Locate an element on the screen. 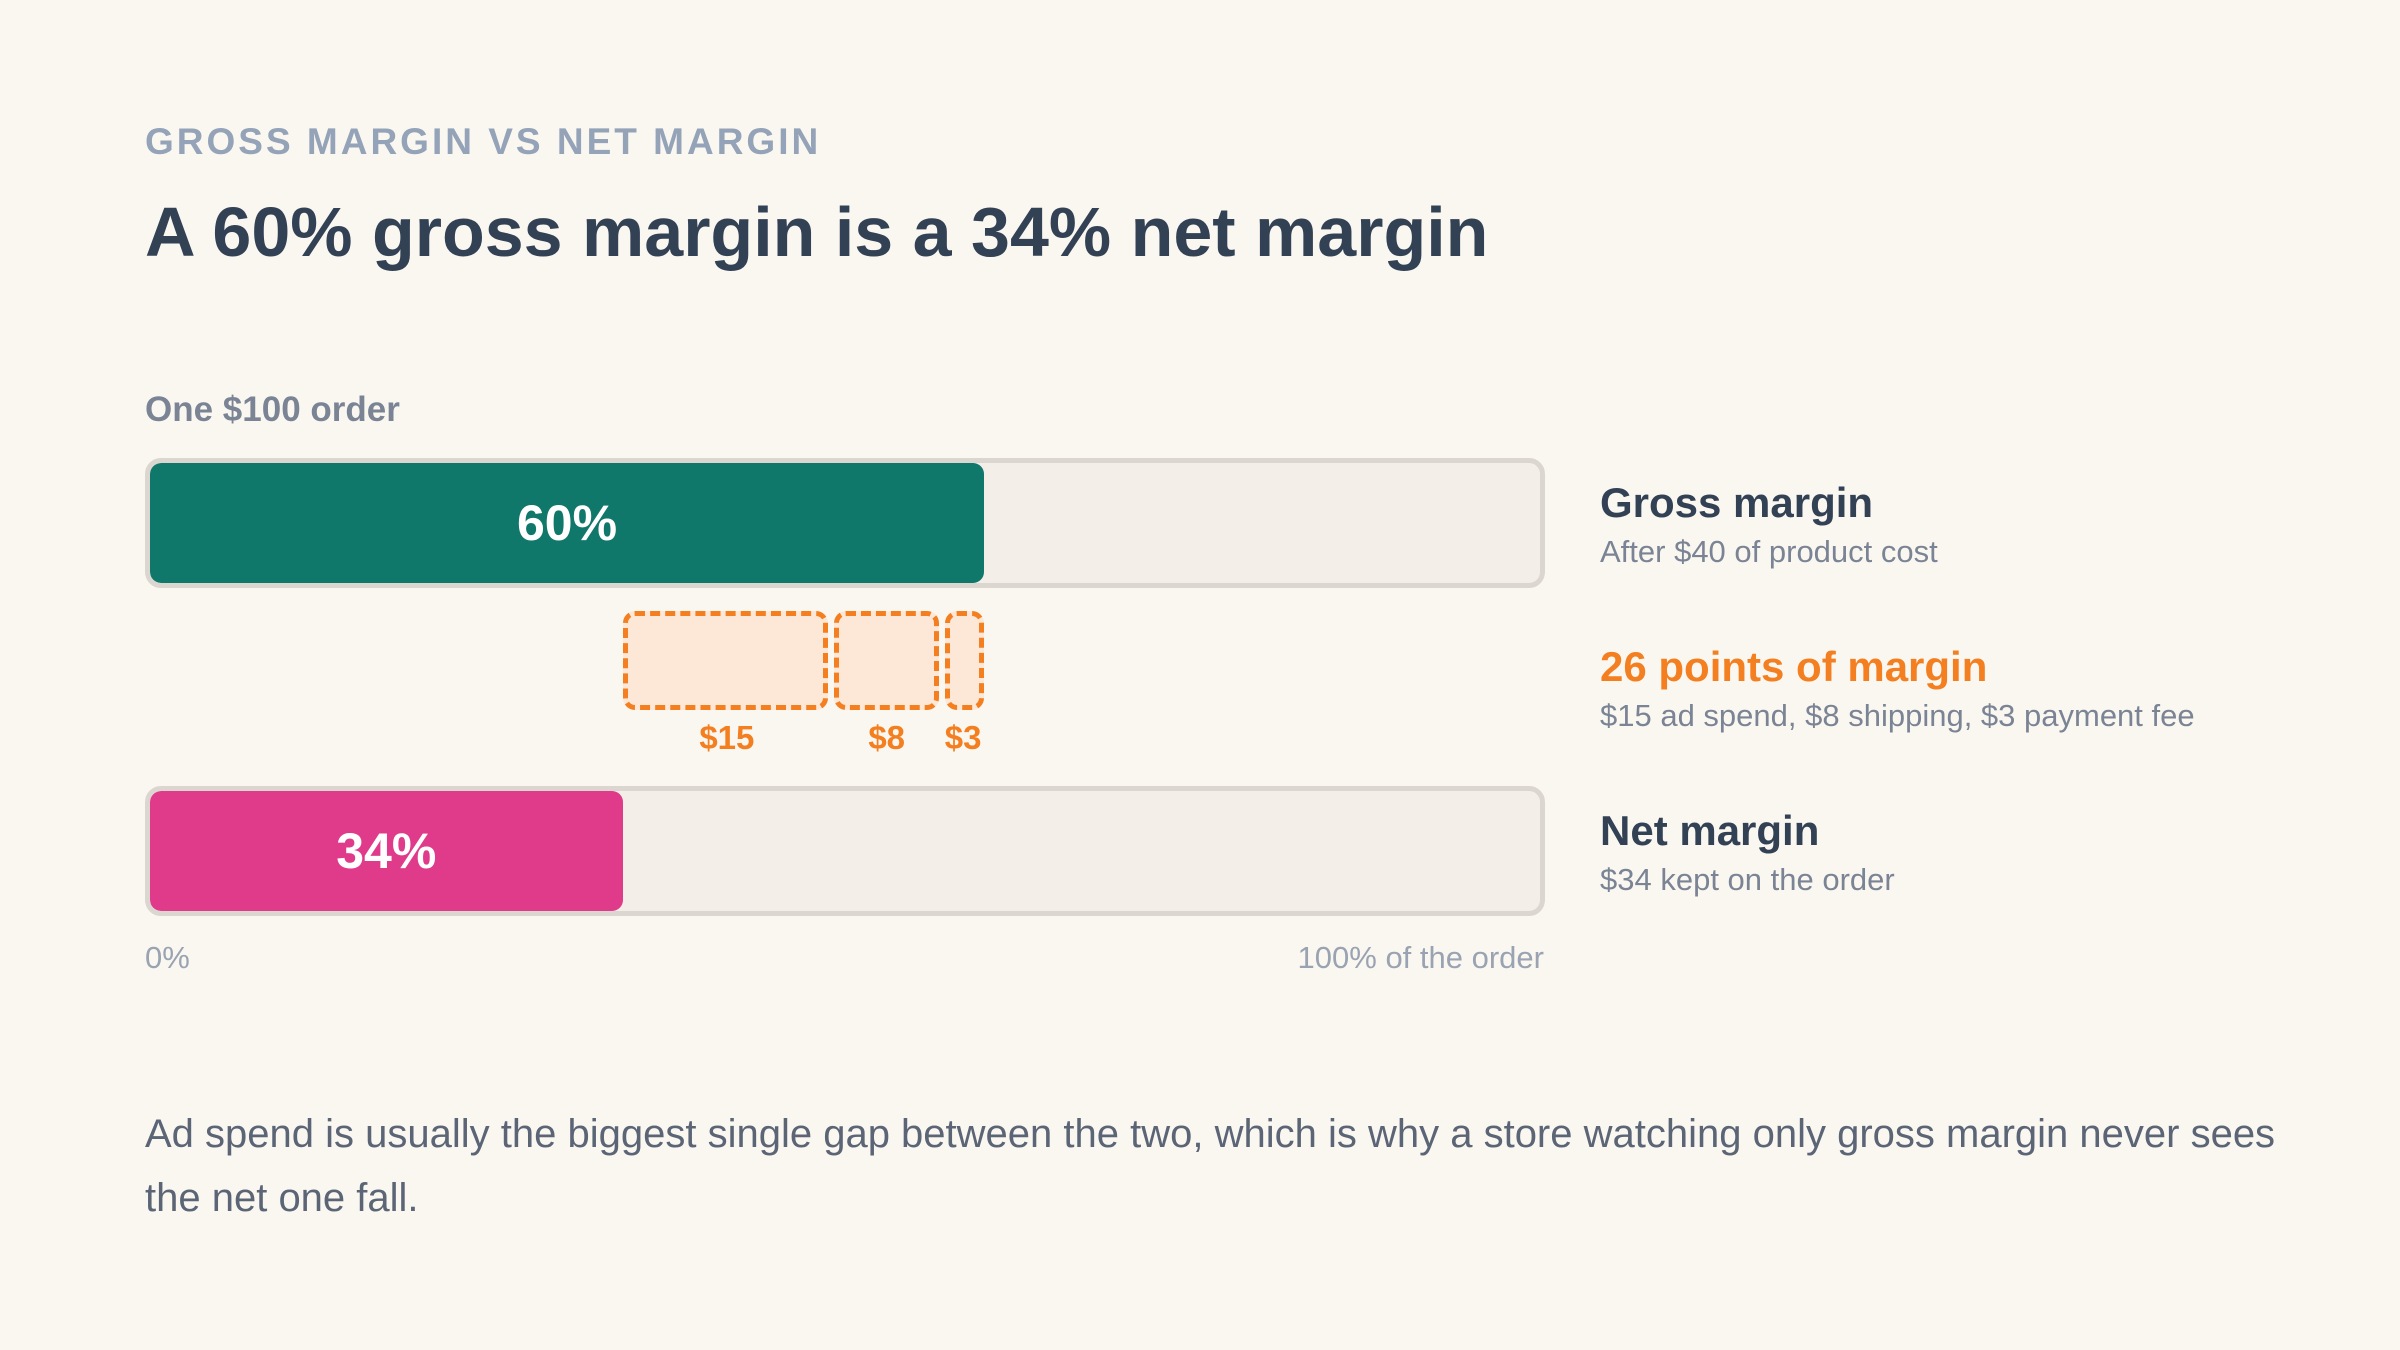 The image size is (2400, 1350). legend-gross-title: Gross margin is located at coordinates (1737, 502).